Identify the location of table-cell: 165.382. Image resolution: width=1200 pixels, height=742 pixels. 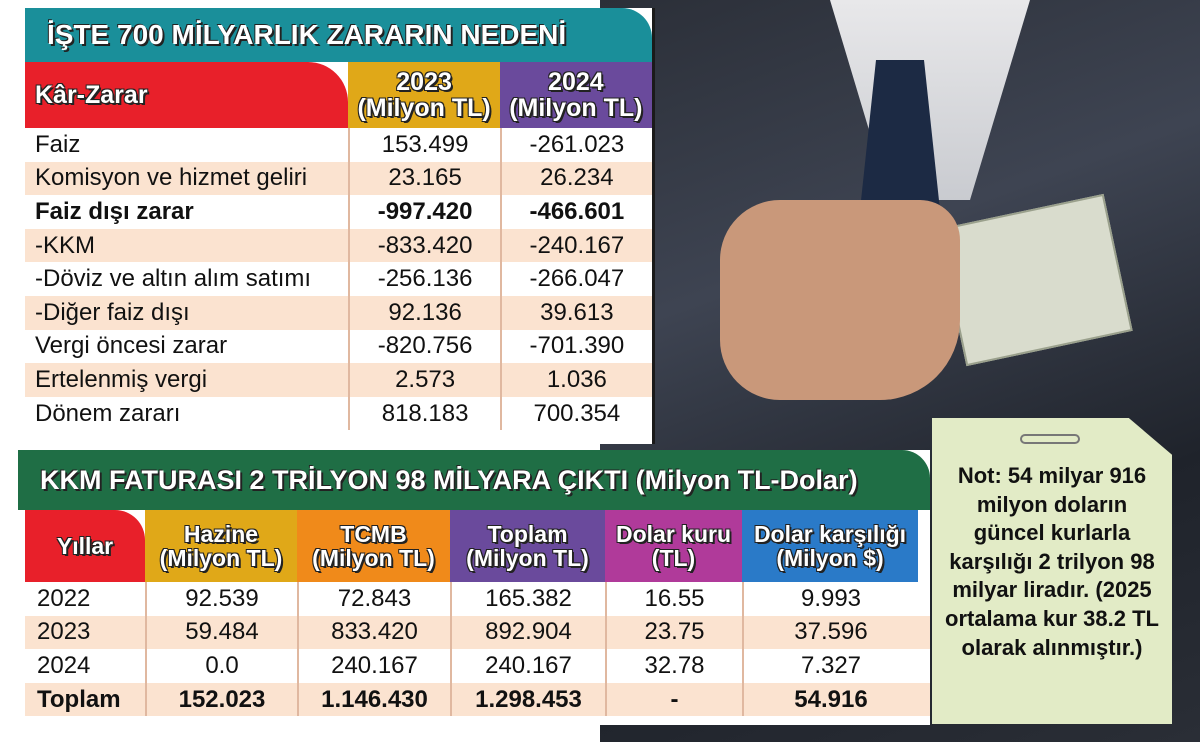
(527, 599).